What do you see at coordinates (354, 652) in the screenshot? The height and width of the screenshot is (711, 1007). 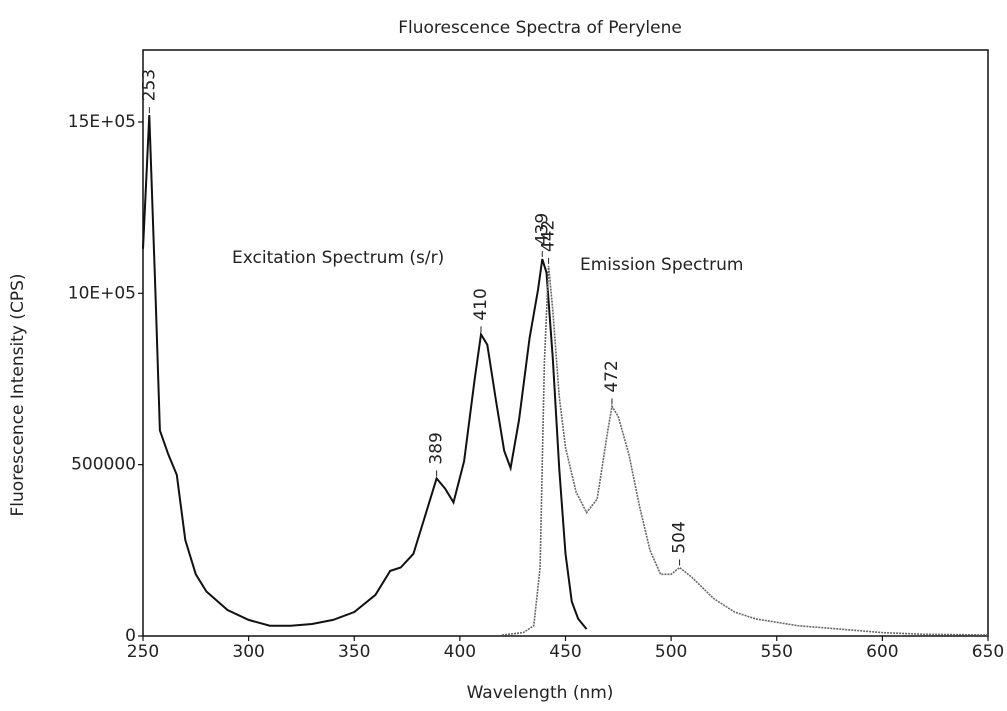 I see `x-tick-label: 350` at bounding box center [354, 652].